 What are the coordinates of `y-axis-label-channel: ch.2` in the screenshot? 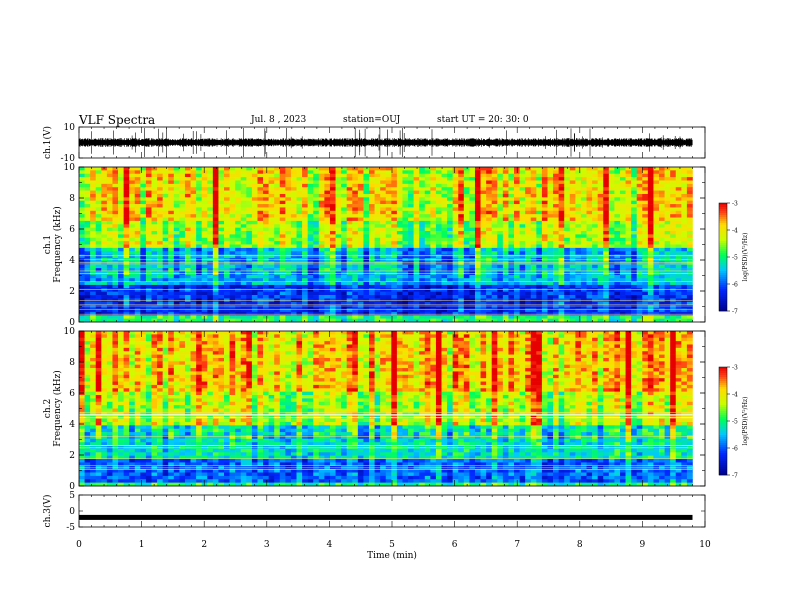 It's located at (48, 408).